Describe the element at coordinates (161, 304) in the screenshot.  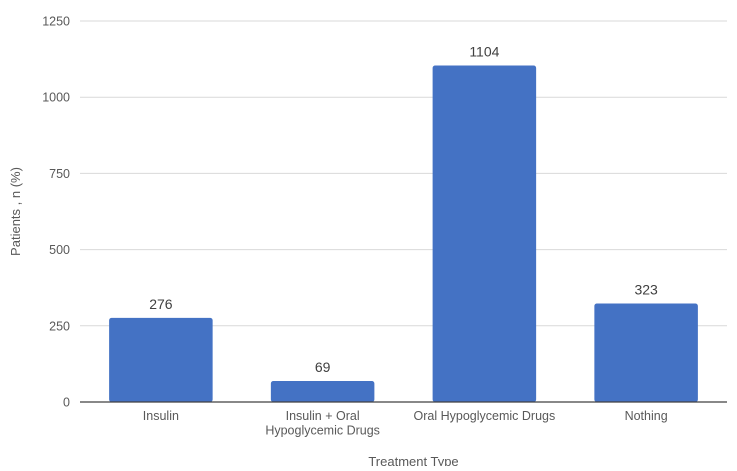
I see `data-label: 276` at that location.